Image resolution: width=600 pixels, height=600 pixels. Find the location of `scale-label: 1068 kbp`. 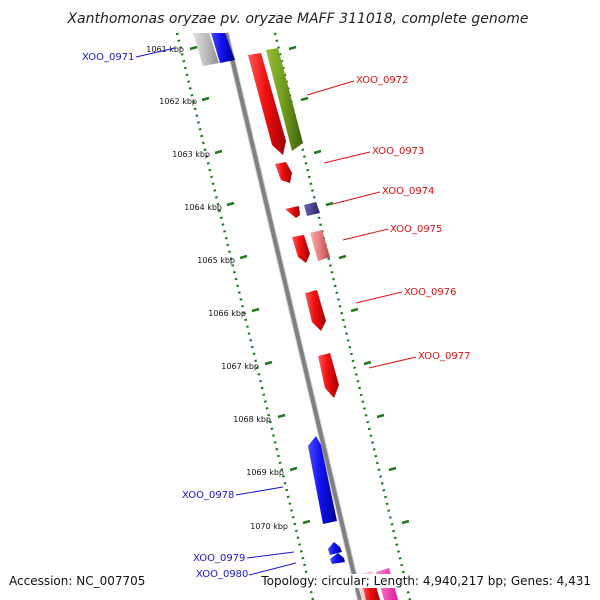

scale-label: 1068 kbp is located at coordinates (252, 419).